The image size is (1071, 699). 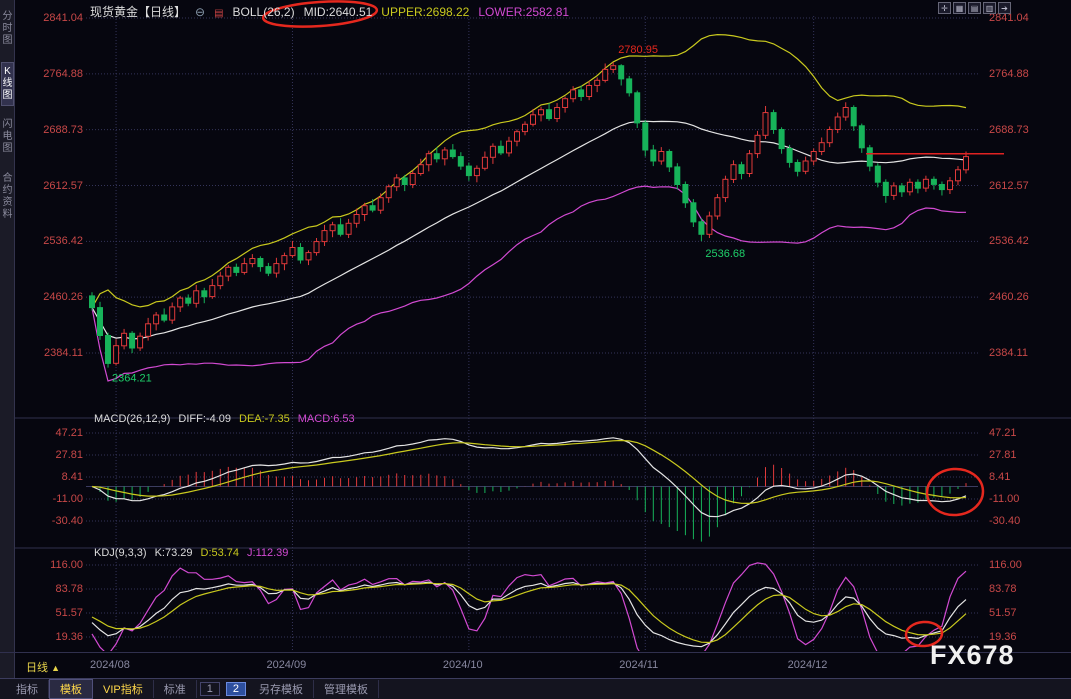 I want to click on corner-icon-4: ▥, so click(x=989, y=8).